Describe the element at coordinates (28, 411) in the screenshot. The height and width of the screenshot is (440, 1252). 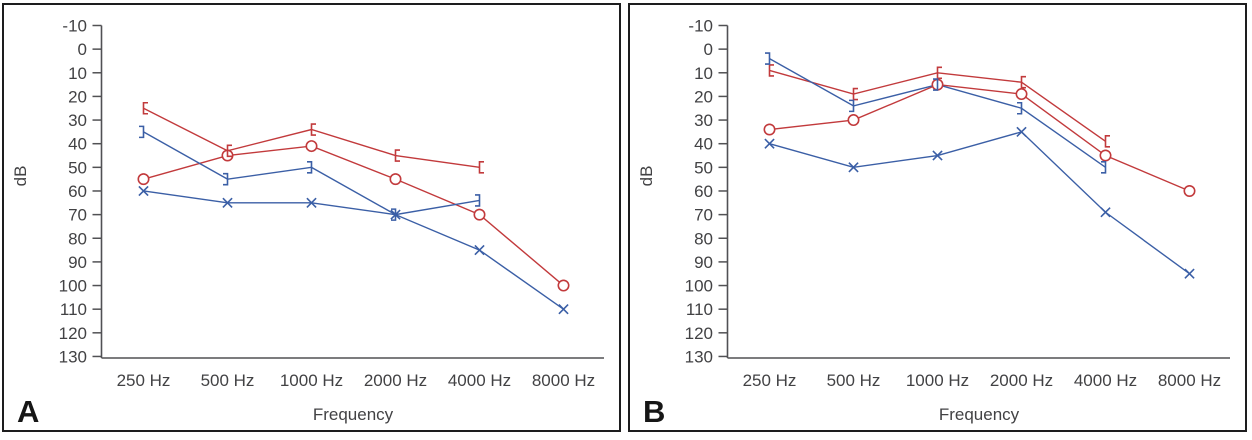
I see `panel-a-label: A` at that location.